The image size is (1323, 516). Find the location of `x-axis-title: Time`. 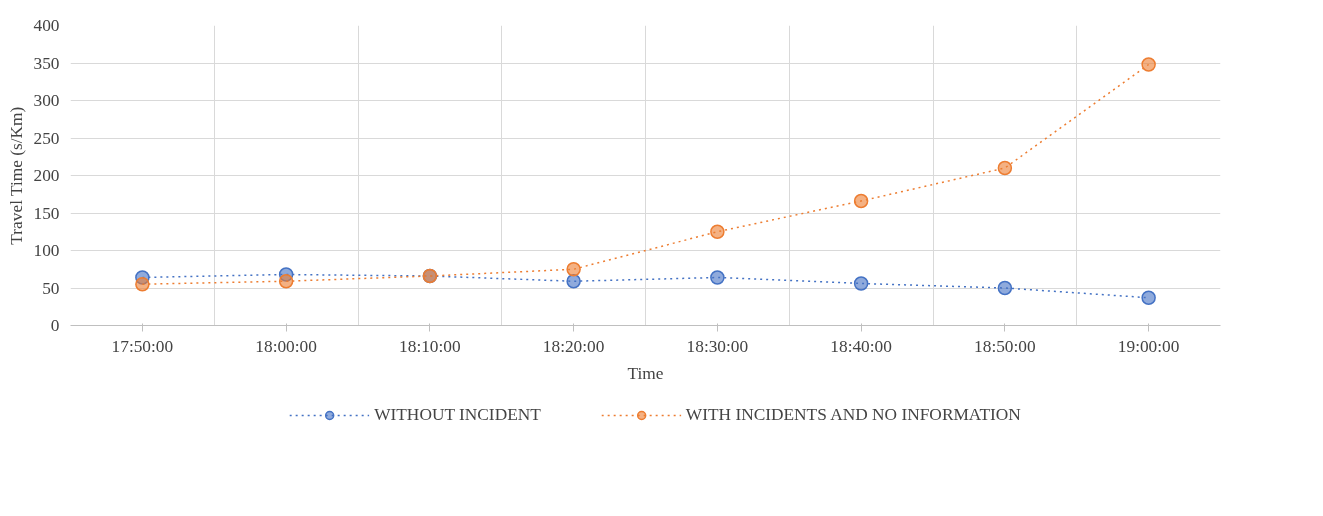

x-axis-title: Time is located at coordinates (645, 373).